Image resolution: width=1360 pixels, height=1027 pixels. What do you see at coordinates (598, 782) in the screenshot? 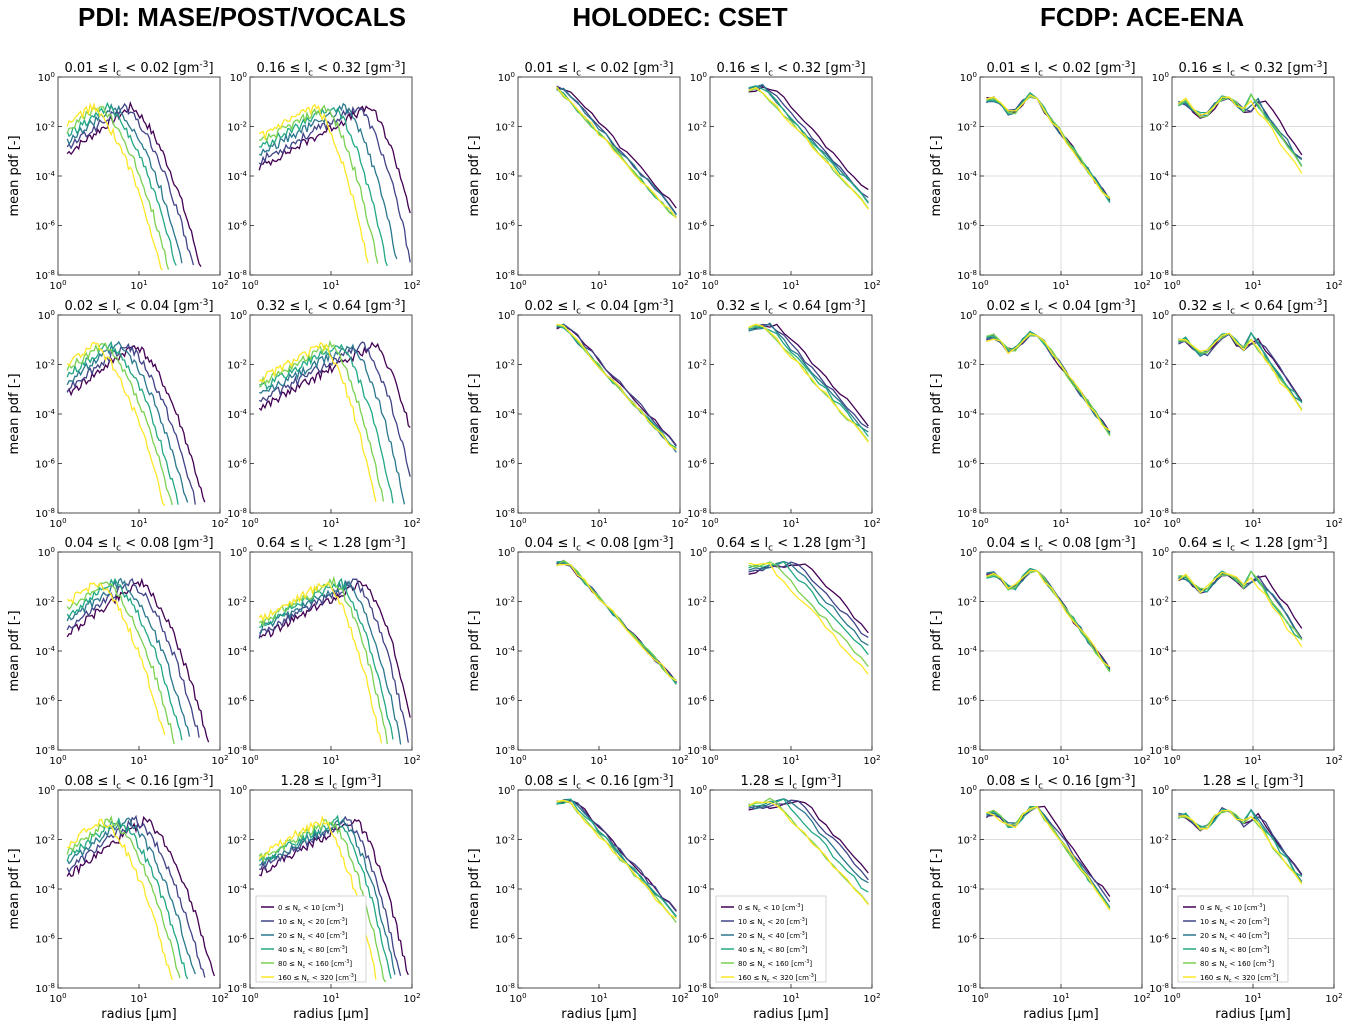
I see `panel-title: 0.08 ≤ lc​ < 0.16 [gm-3​]` at bounding box center [598, 782].